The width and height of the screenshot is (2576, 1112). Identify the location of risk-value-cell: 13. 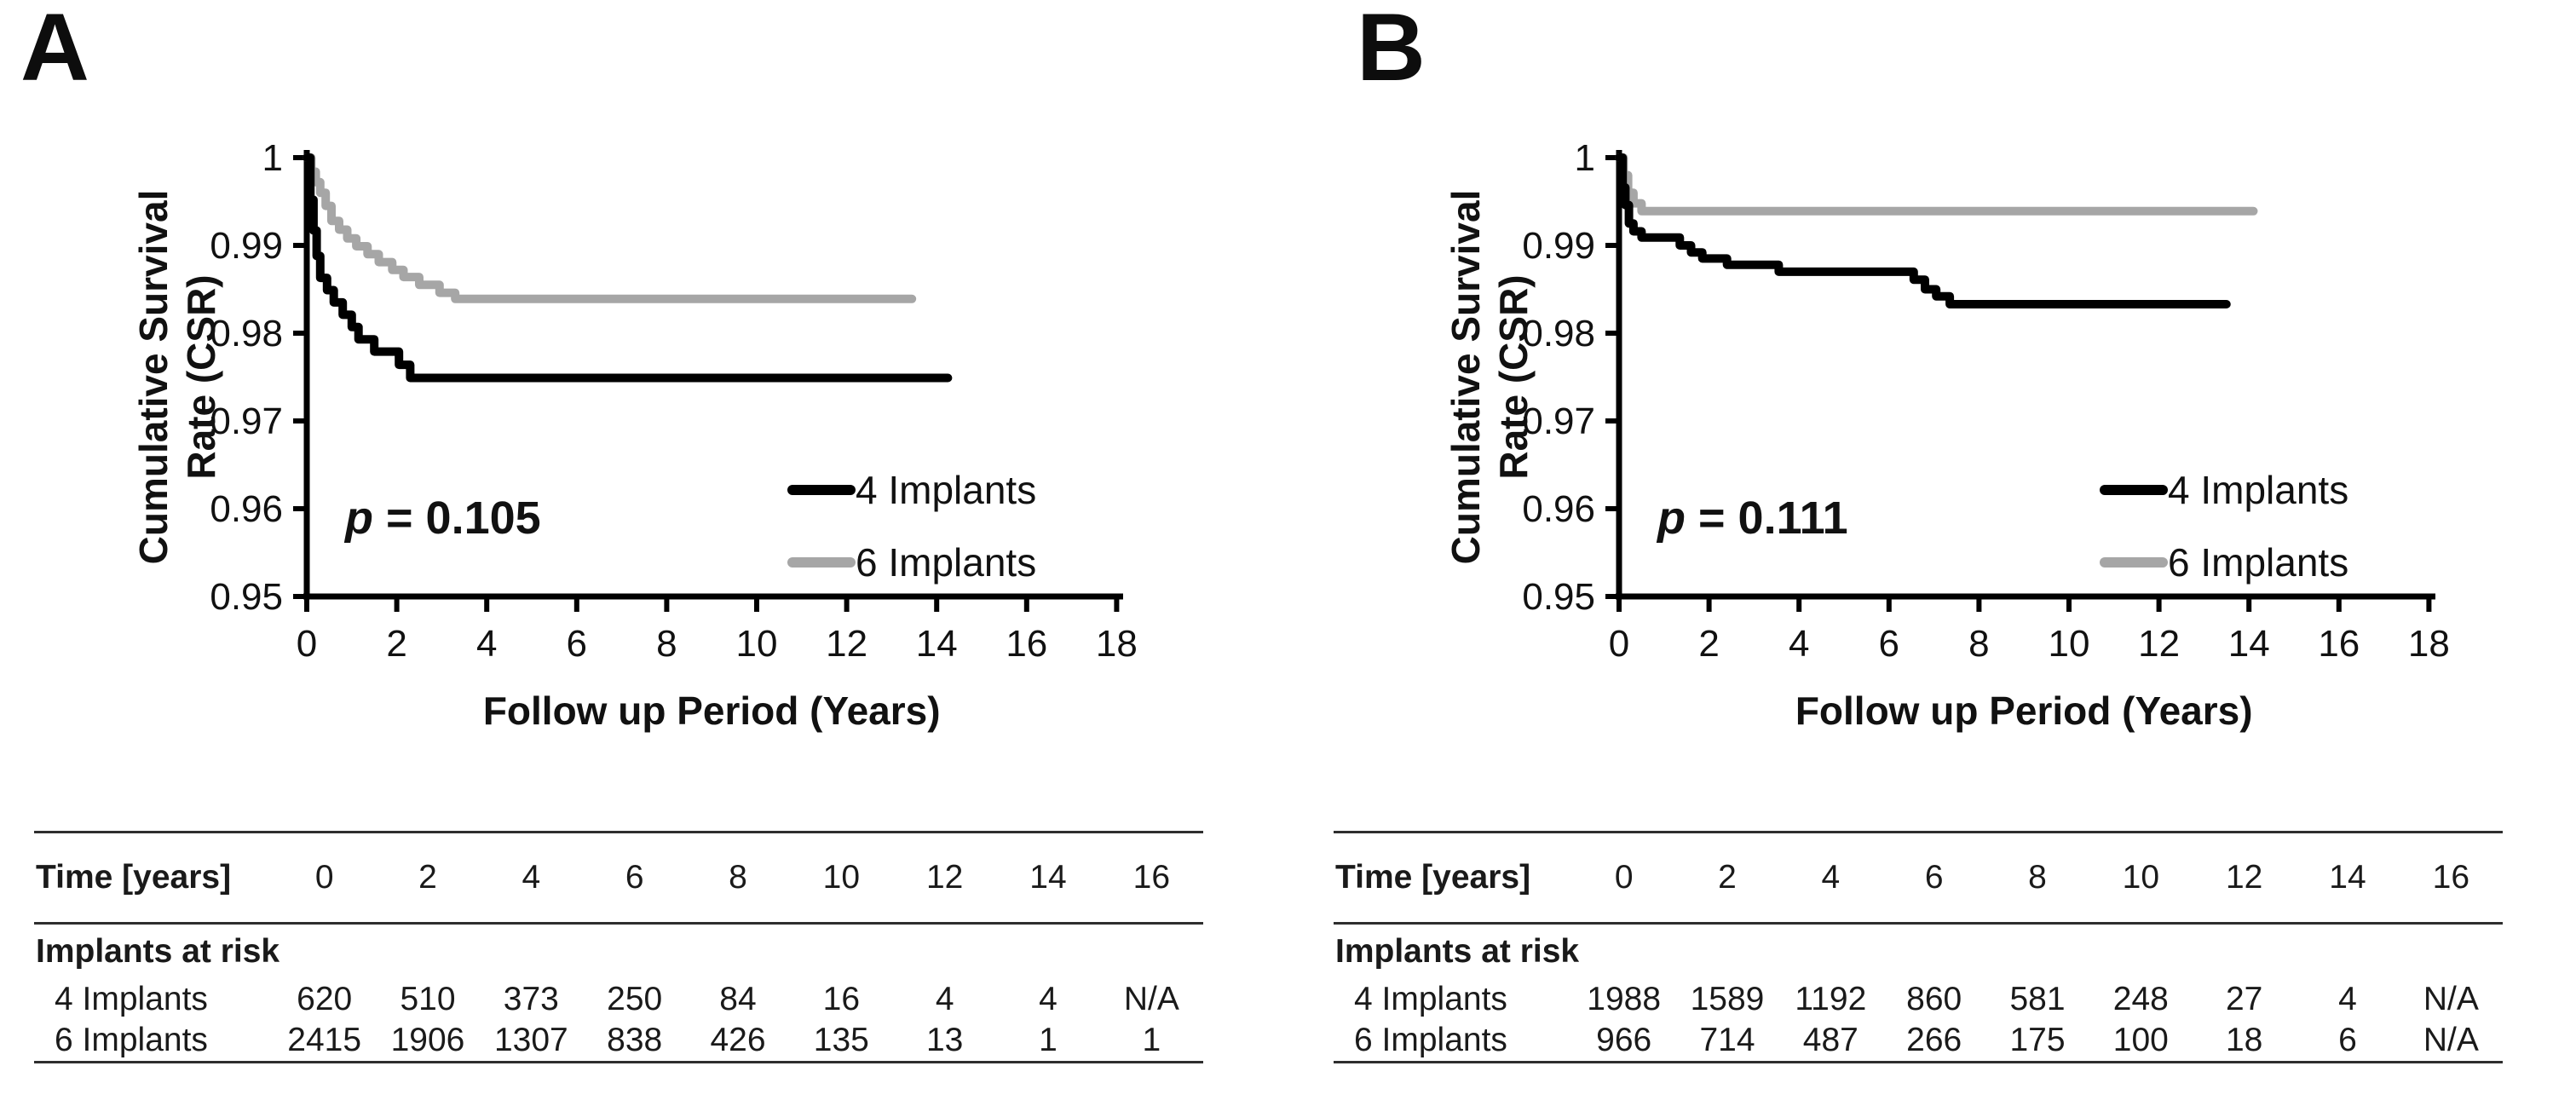
(944, 1040).